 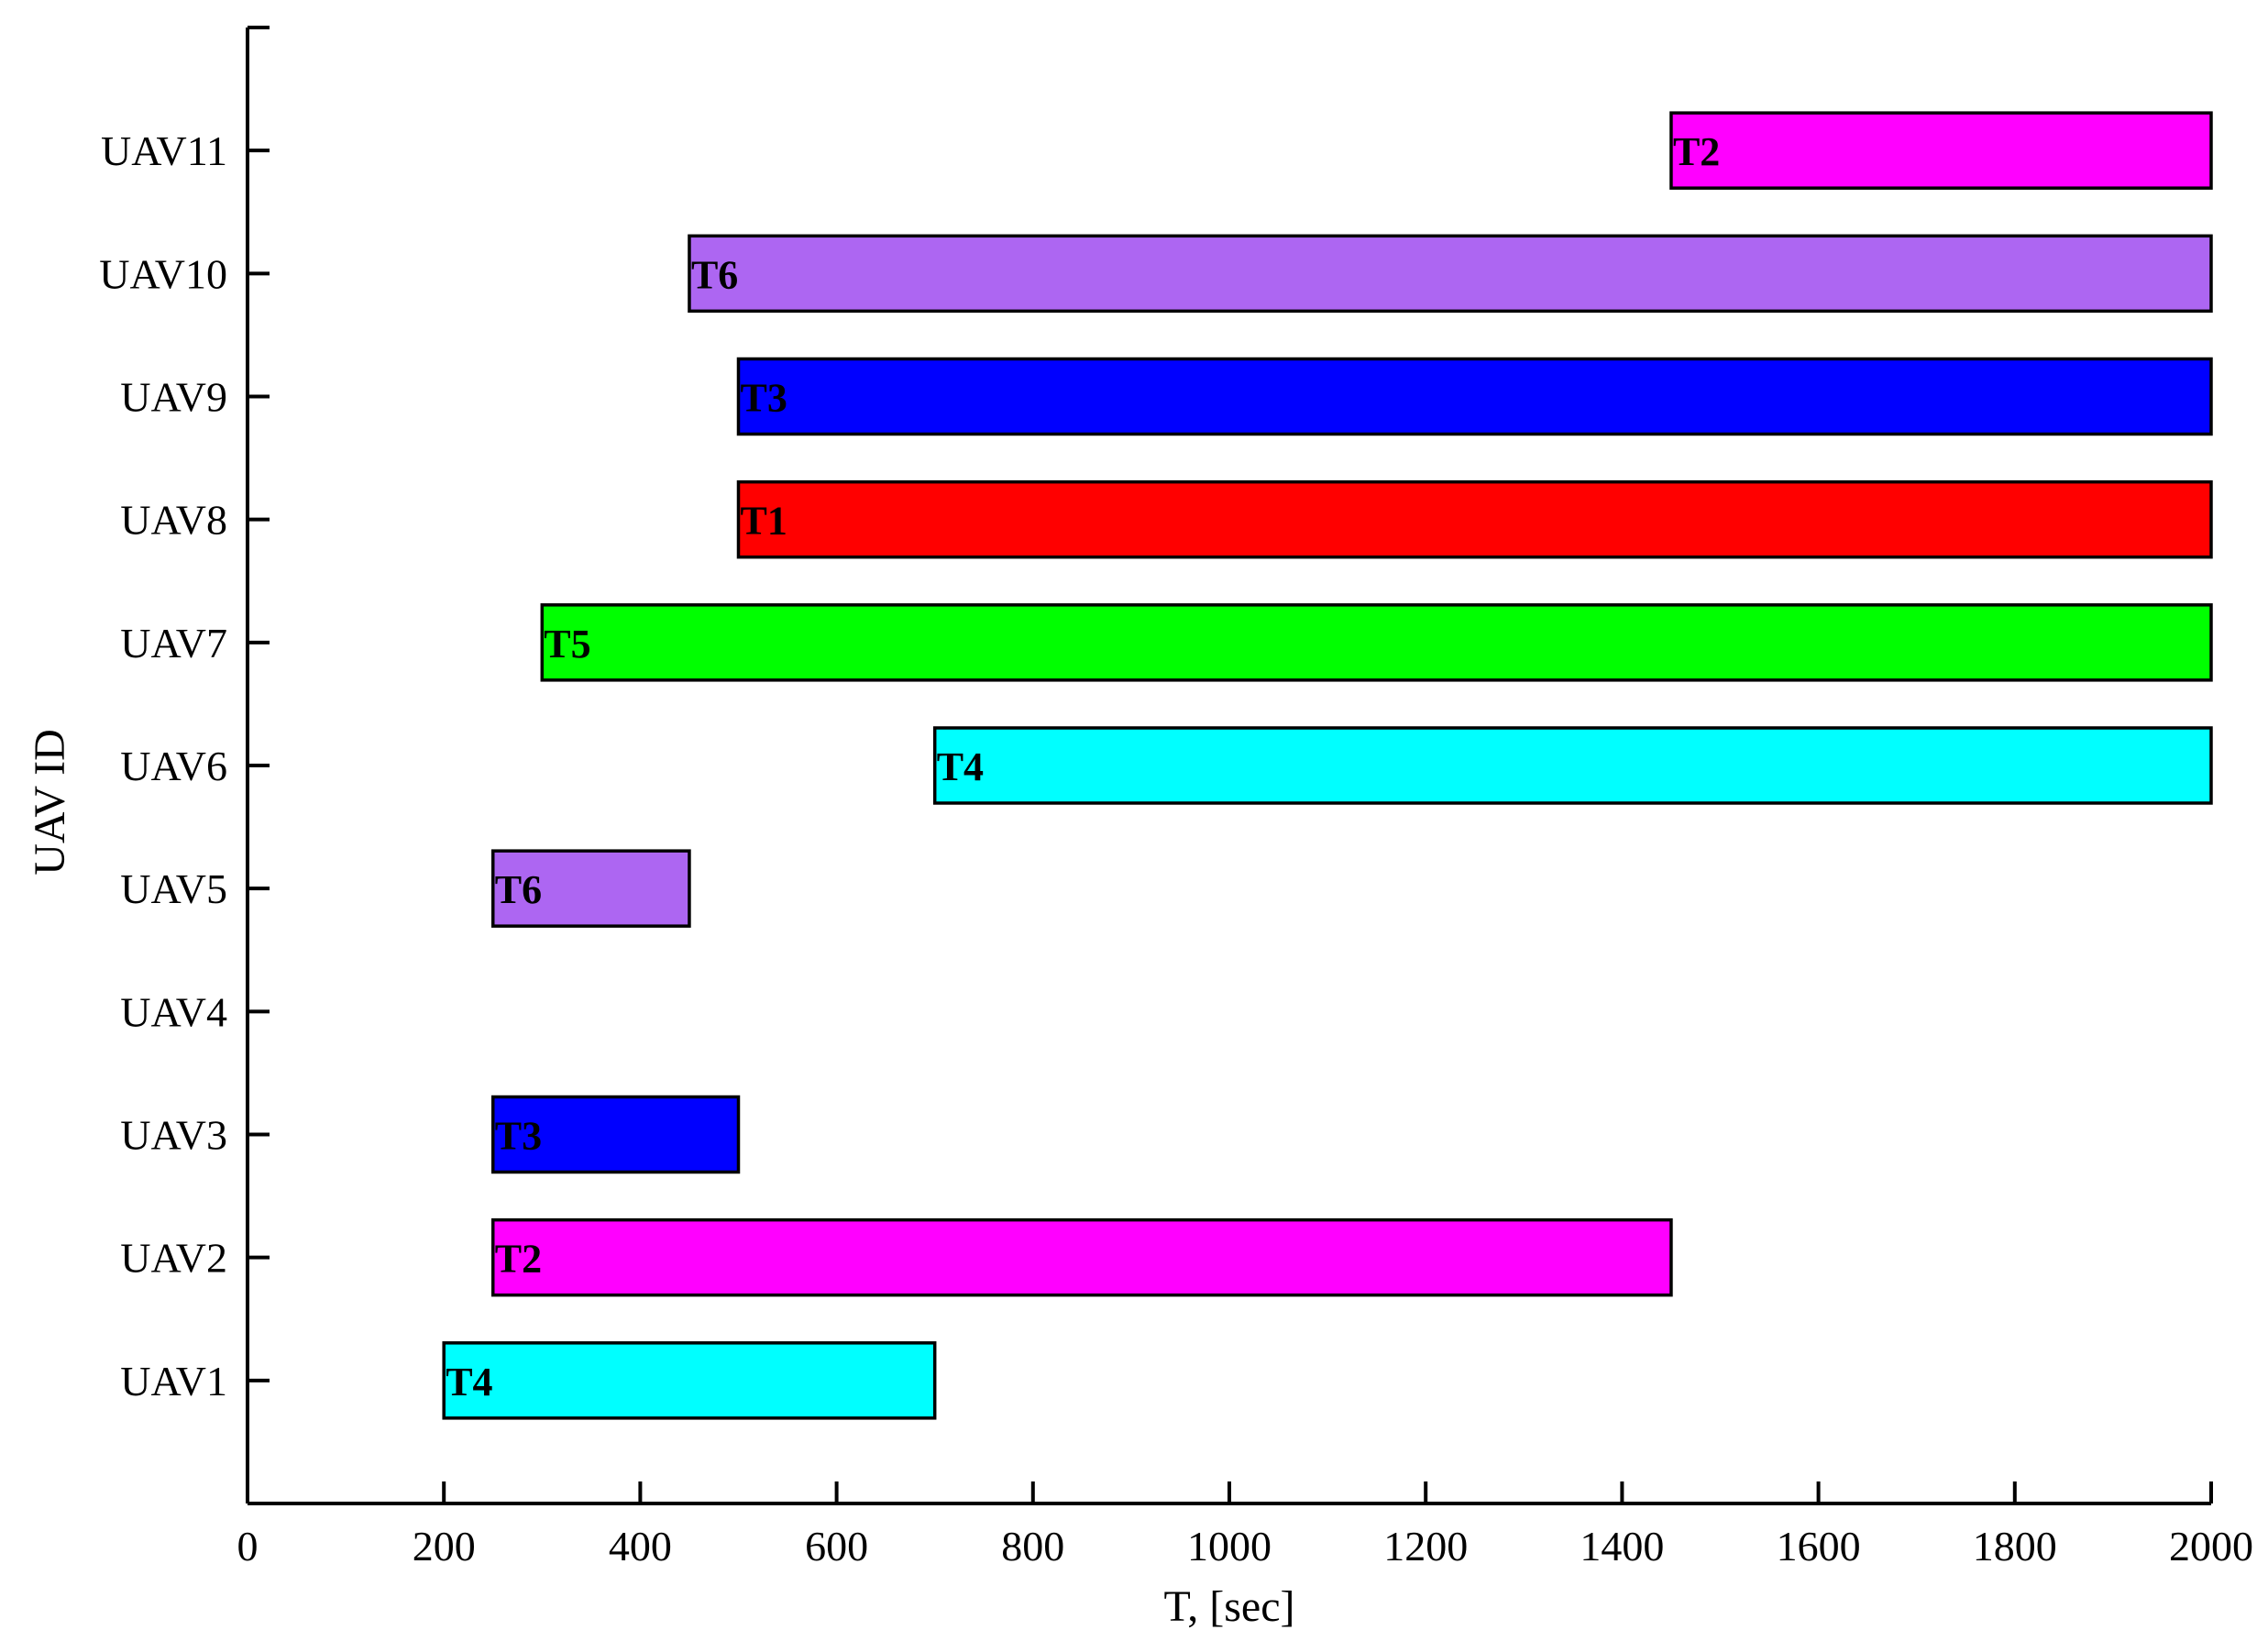 What do you see at coordinates (248, 1546) in the screenshot?
I see `x-tick-label: 0` at bounding box center [248, 1546].